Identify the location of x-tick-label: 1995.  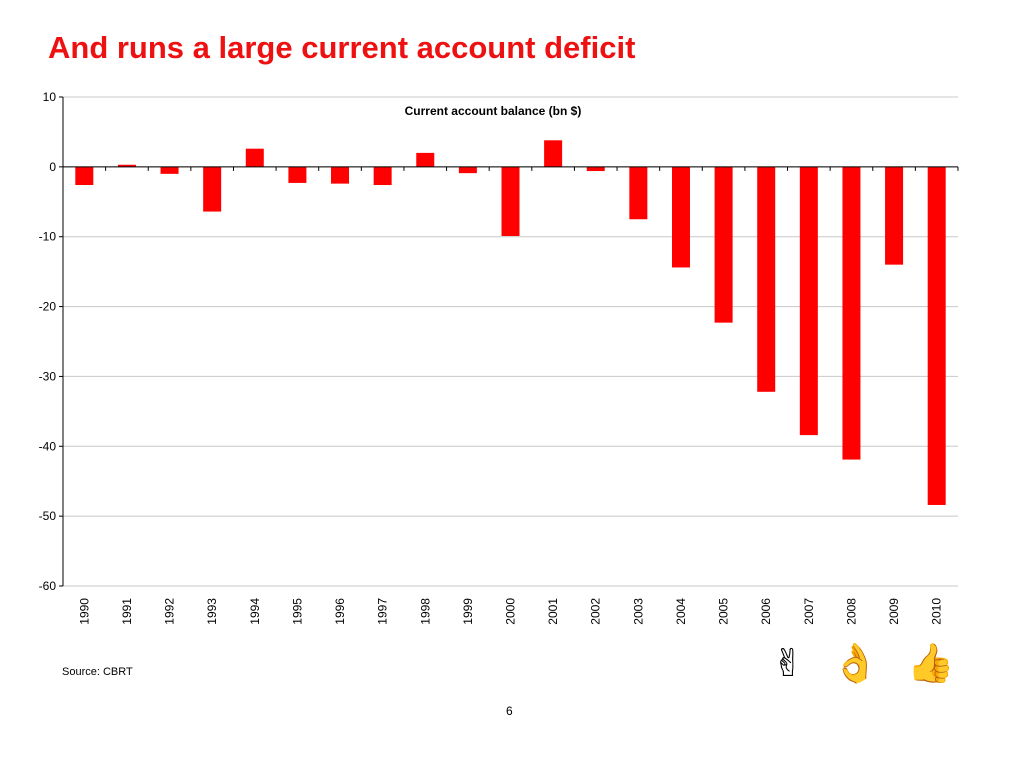
(297, 611).